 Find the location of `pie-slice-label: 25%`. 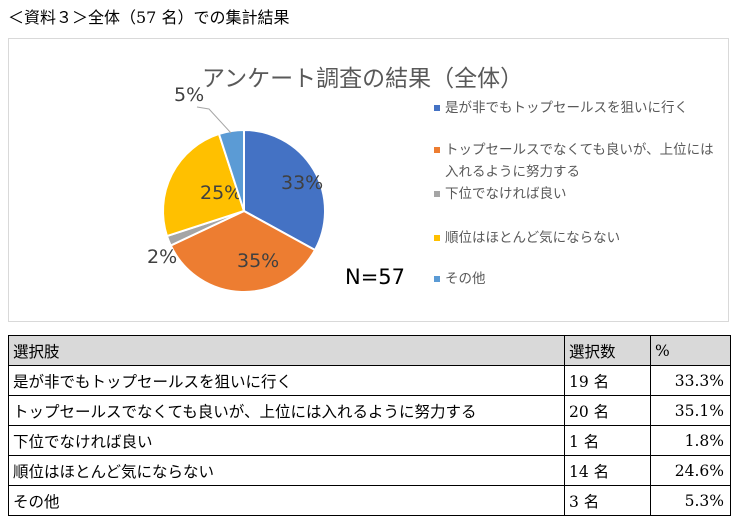

pie-slice-label: 25% is located at coordinates (221, 193).